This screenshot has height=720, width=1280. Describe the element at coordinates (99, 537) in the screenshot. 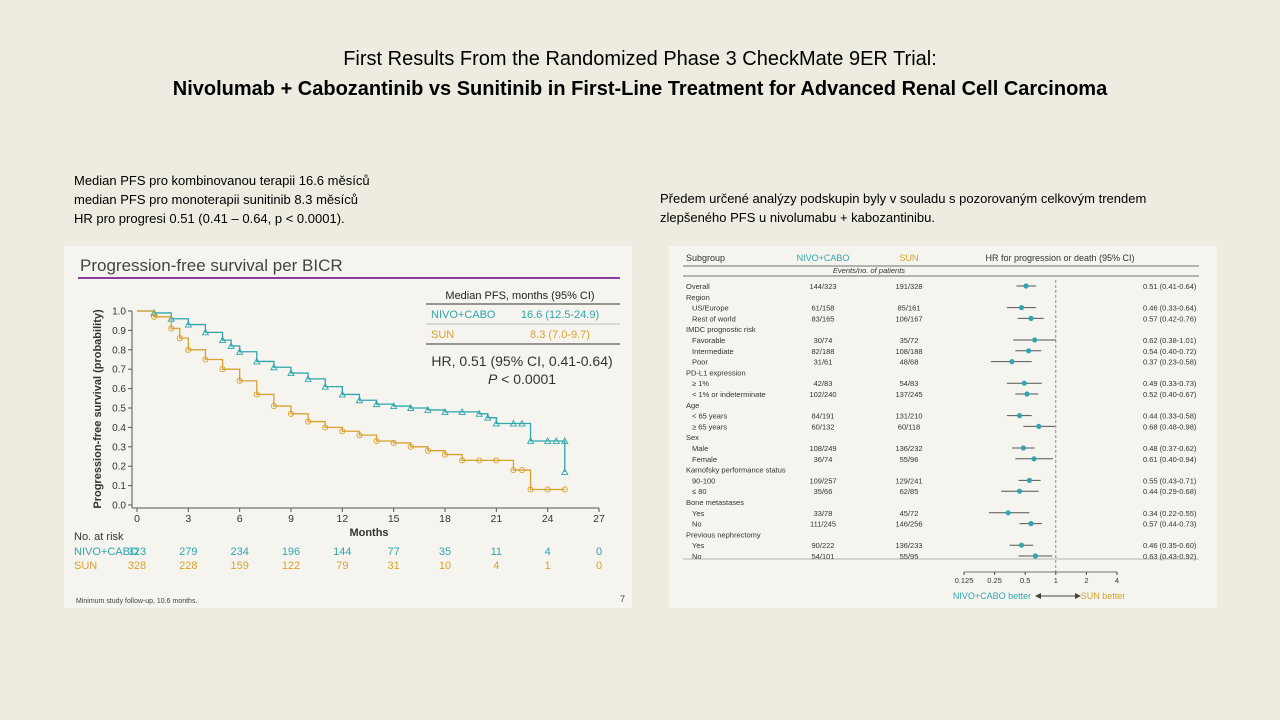

I see `risk-table-title: No. at risk` at that location.